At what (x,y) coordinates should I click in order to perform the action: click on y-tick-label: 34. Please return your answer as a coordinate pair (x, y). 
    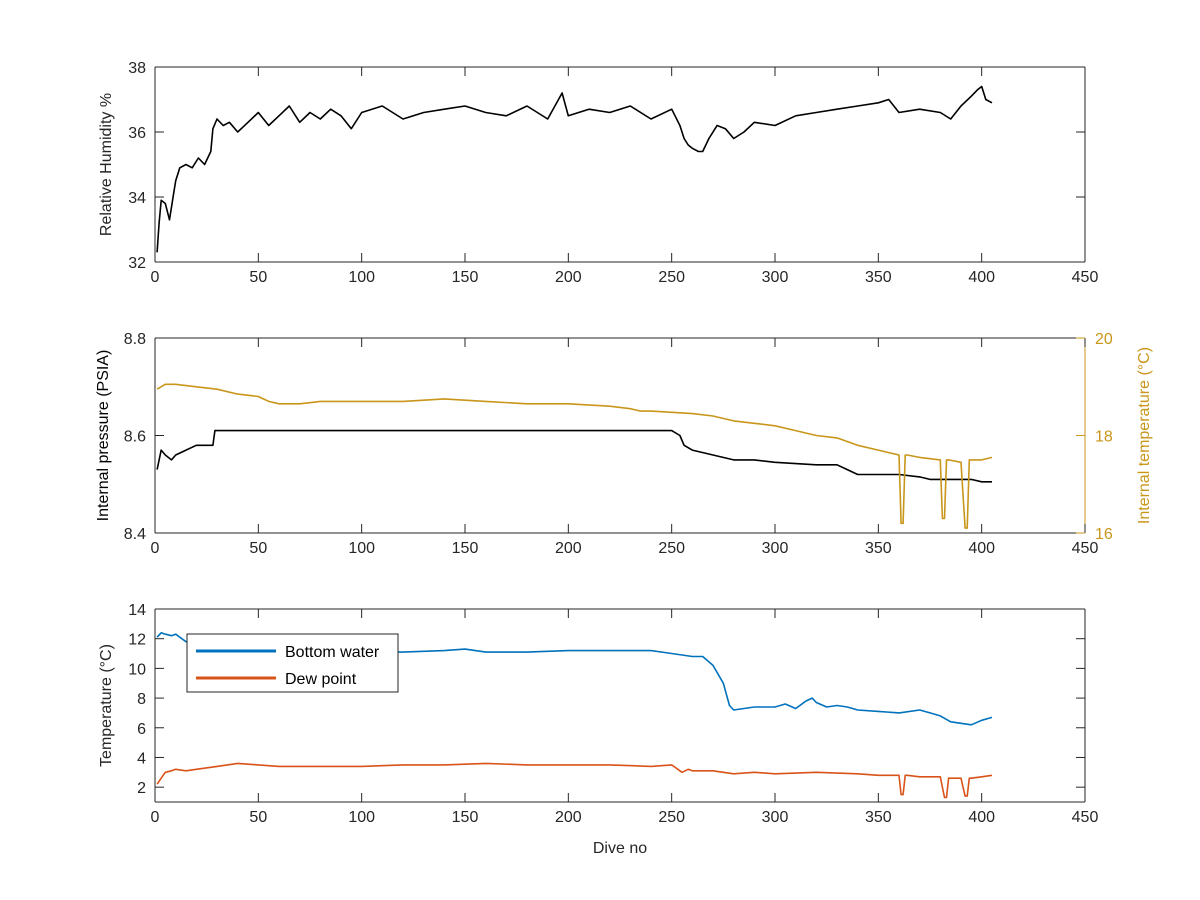
    Looking at the image, I should click on (137, 198).